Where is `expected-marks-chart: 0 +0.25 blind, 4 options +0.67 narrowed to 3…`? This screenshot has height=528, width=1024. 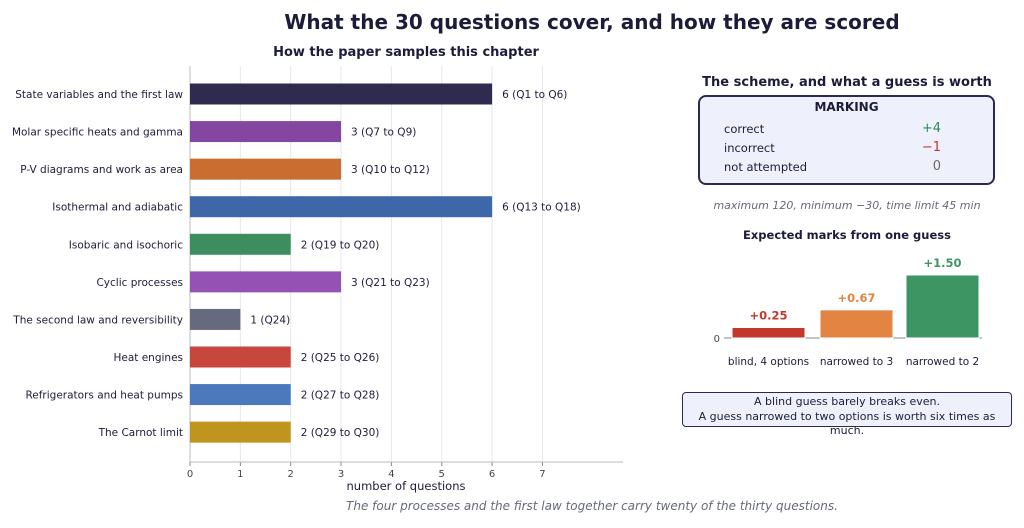 expected-marks-chart: 0 +0.25 blind, 4 options +0.67 narrowed to 3… is located at coordinates (848, 312).